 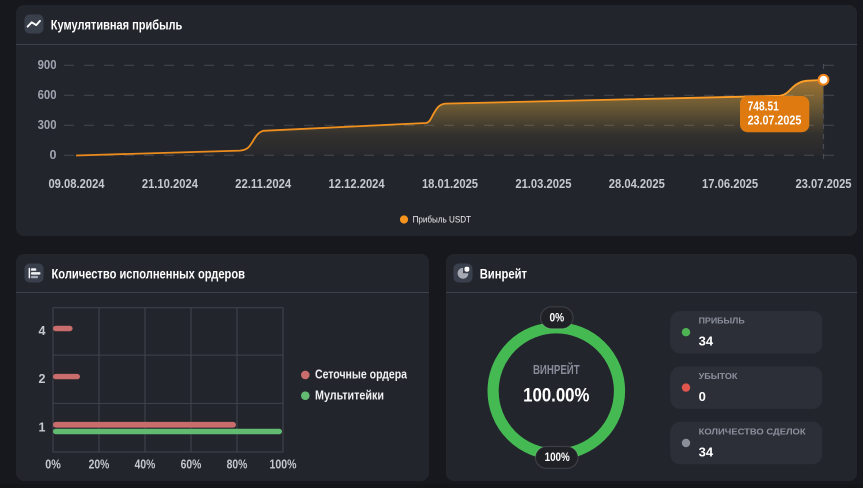 I want to click on svg-text: 22.11.2024, so click(x=263, y=184).